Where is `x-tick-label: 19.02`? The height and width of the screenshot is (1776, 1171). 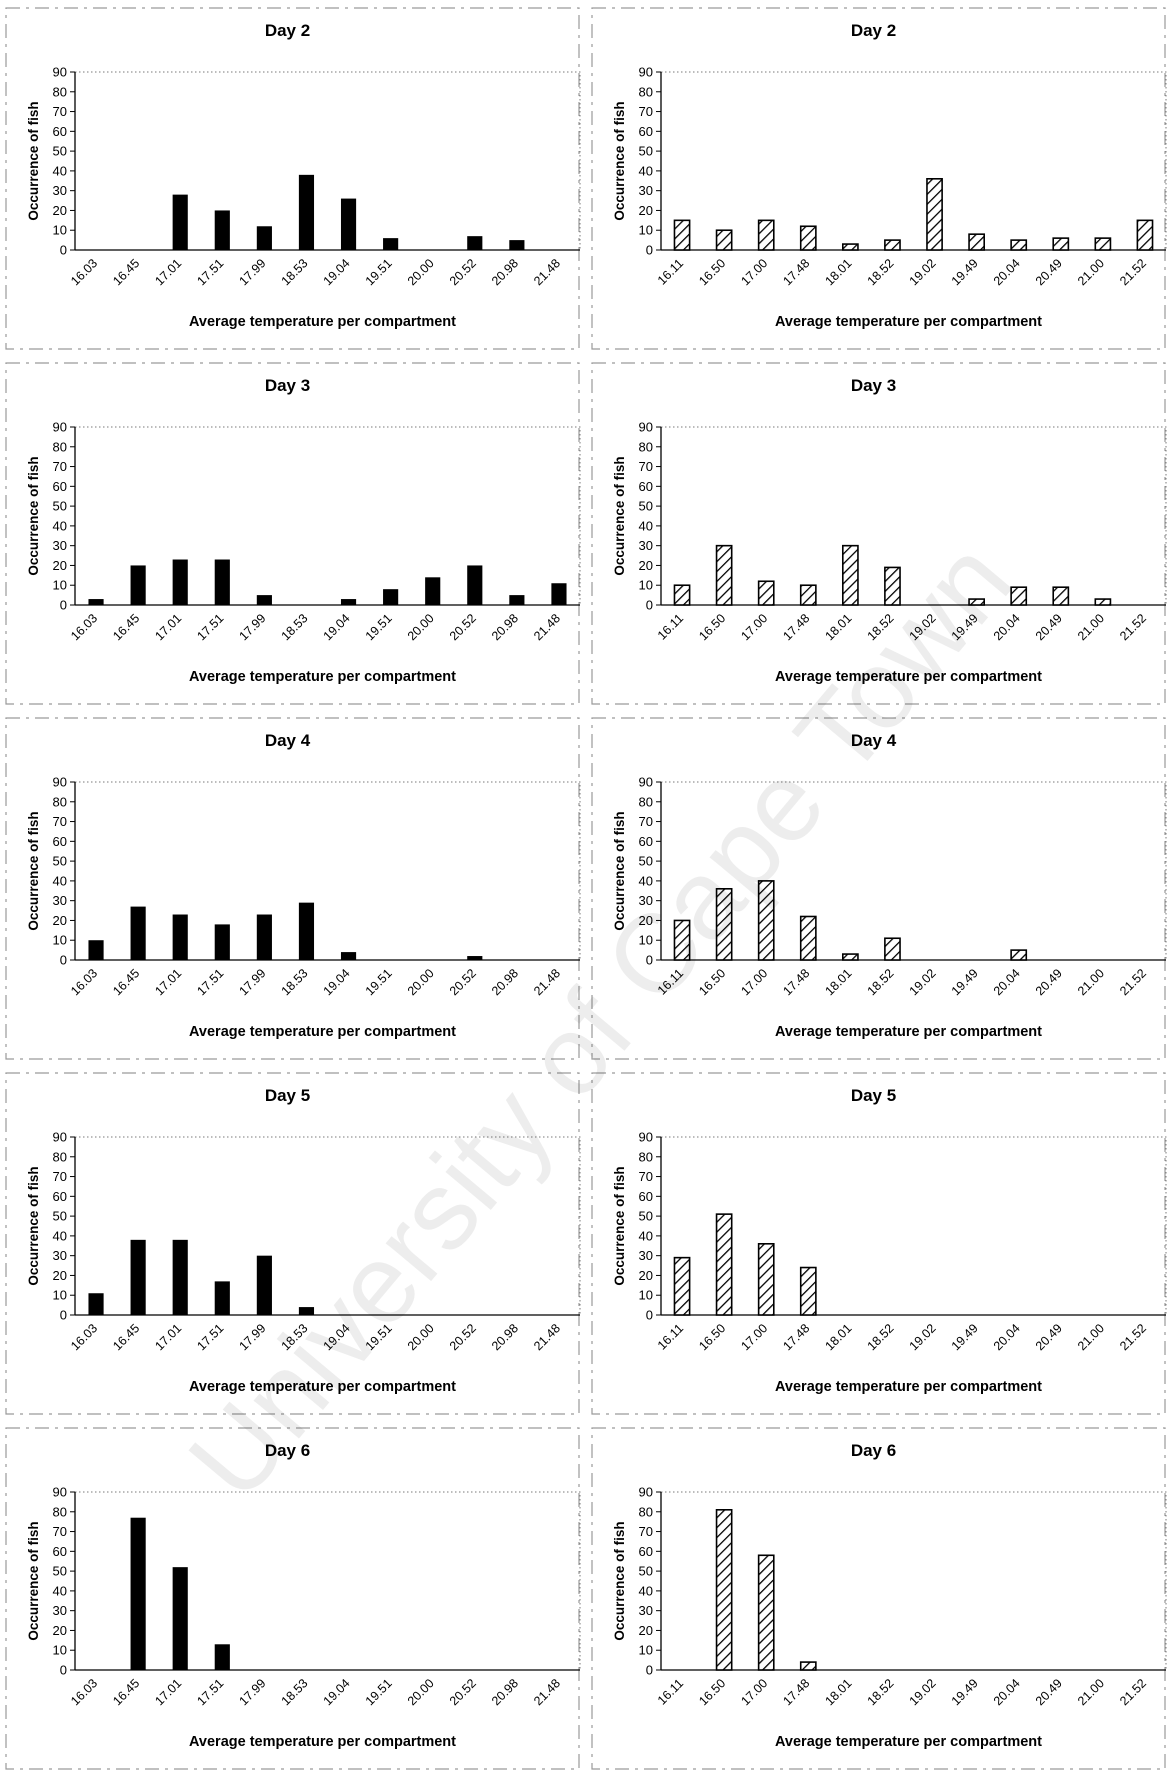 x-tick-label: 19.02 is located at coordinates (923, 1337).